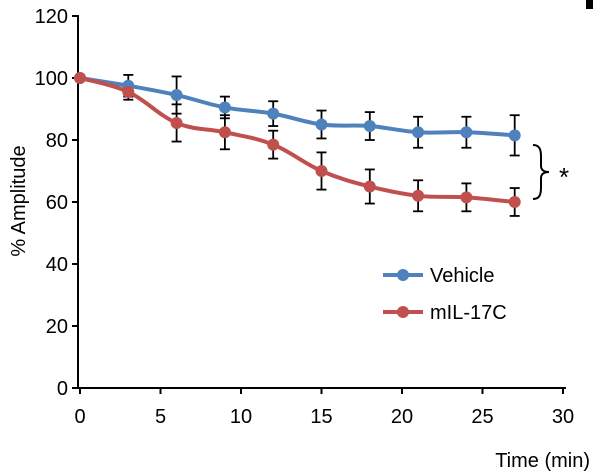 The image size is (593, 475). I want to click on y-tick-label: 100, so click(51, 79).